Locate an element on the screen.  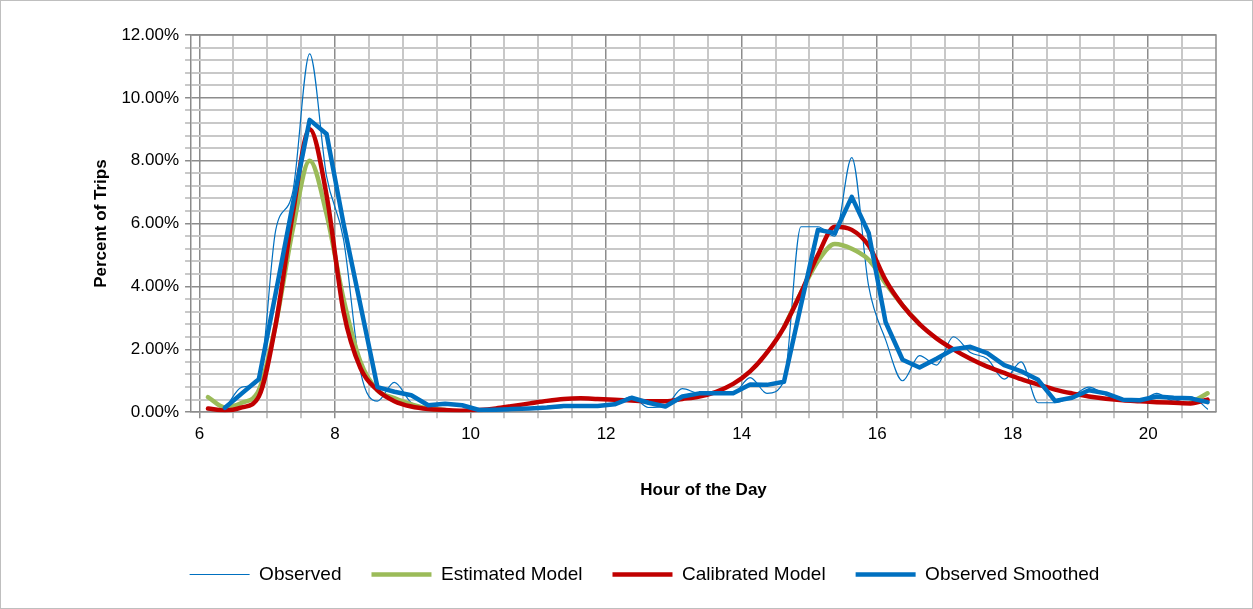
x-tick-label: 20 is located at coordinates (1148, 434).